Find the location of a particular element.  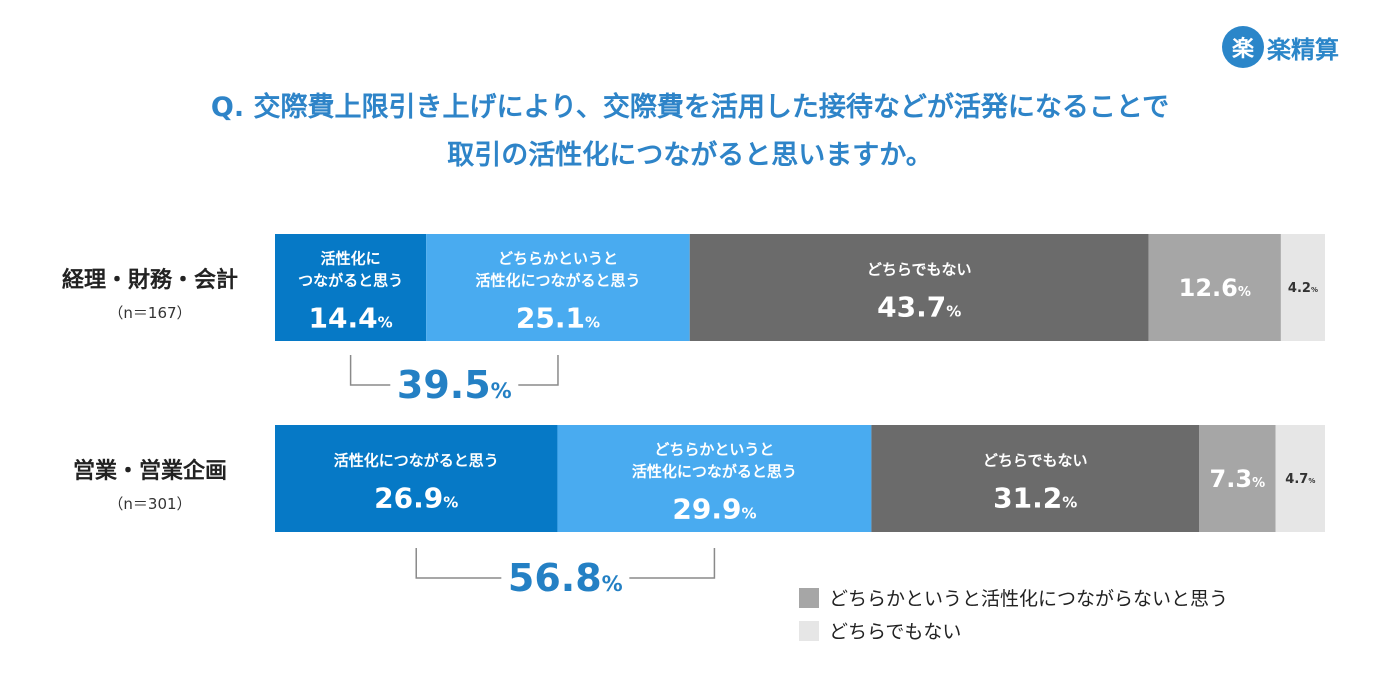

data-label-1-2: 31.2% is located at coordinates (1035, 498).